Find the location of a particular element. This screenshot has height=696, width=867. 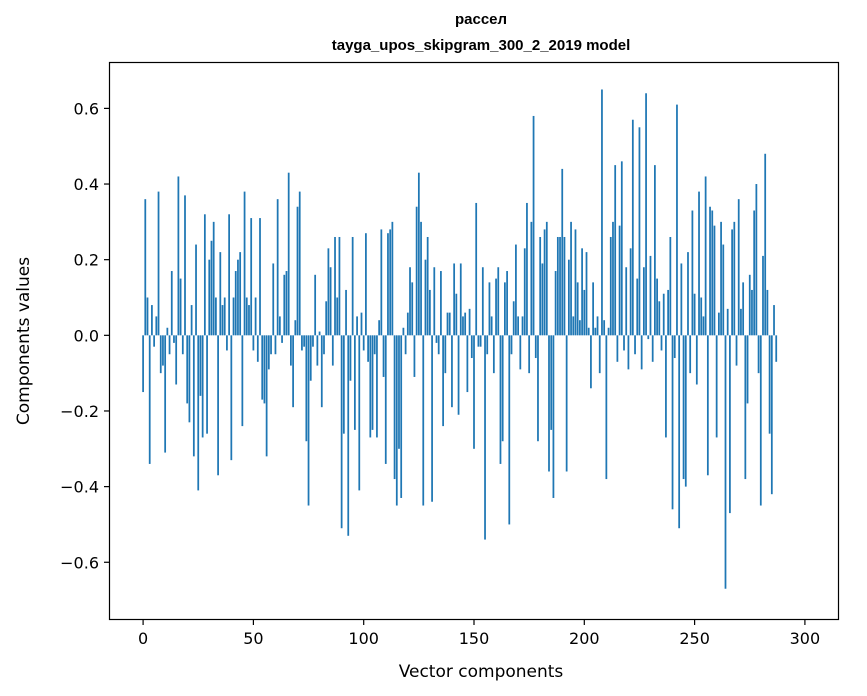

x-tick-label: 0 is located at coordinates (143, 638).